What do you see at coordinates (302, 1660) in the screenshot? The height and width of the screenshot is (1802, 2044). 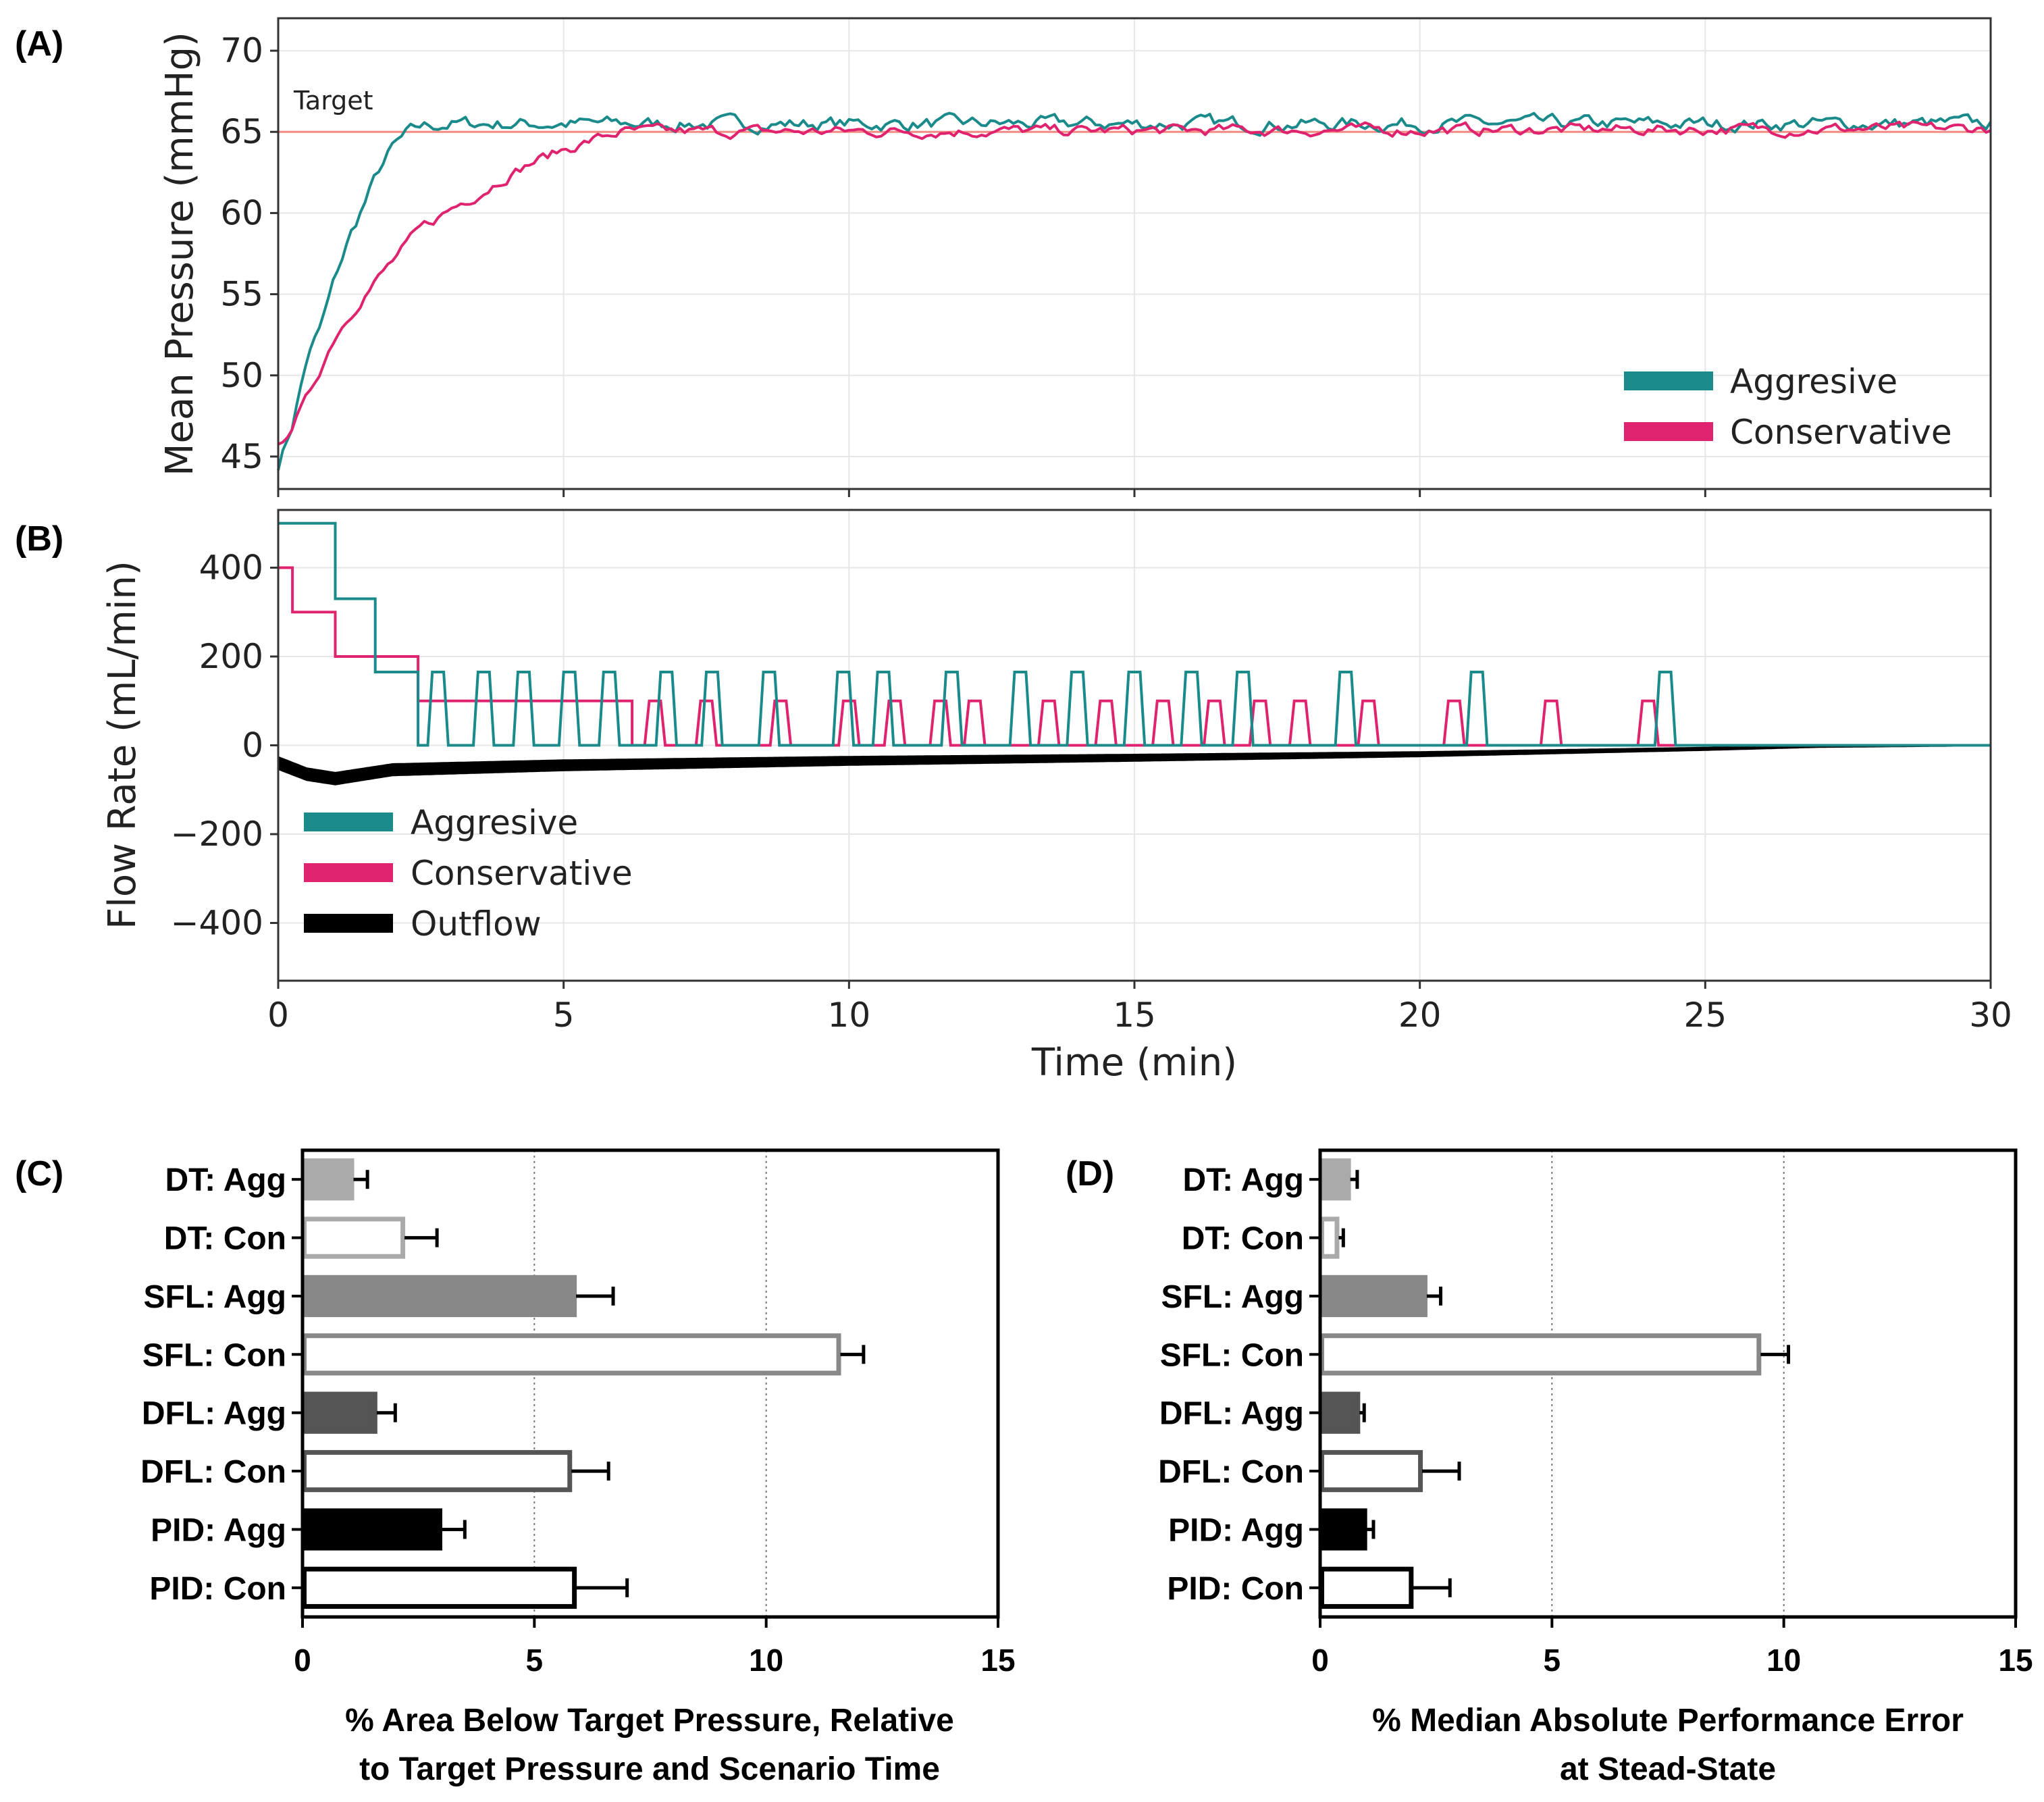 I see `panel-c-x-tick-label-0: 0` at bounding box center [302, 1660].